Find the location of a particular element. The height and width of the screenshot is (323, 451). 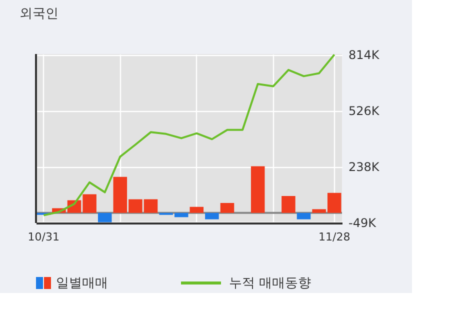

chart-title: 외국인 is located at coordinates (38, 14).